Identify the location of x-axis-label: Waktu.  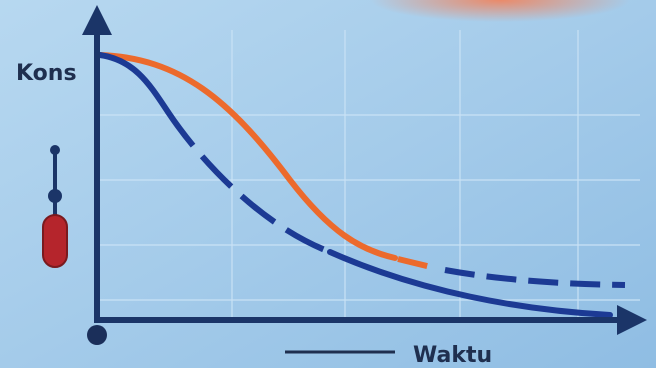
(452, 355).